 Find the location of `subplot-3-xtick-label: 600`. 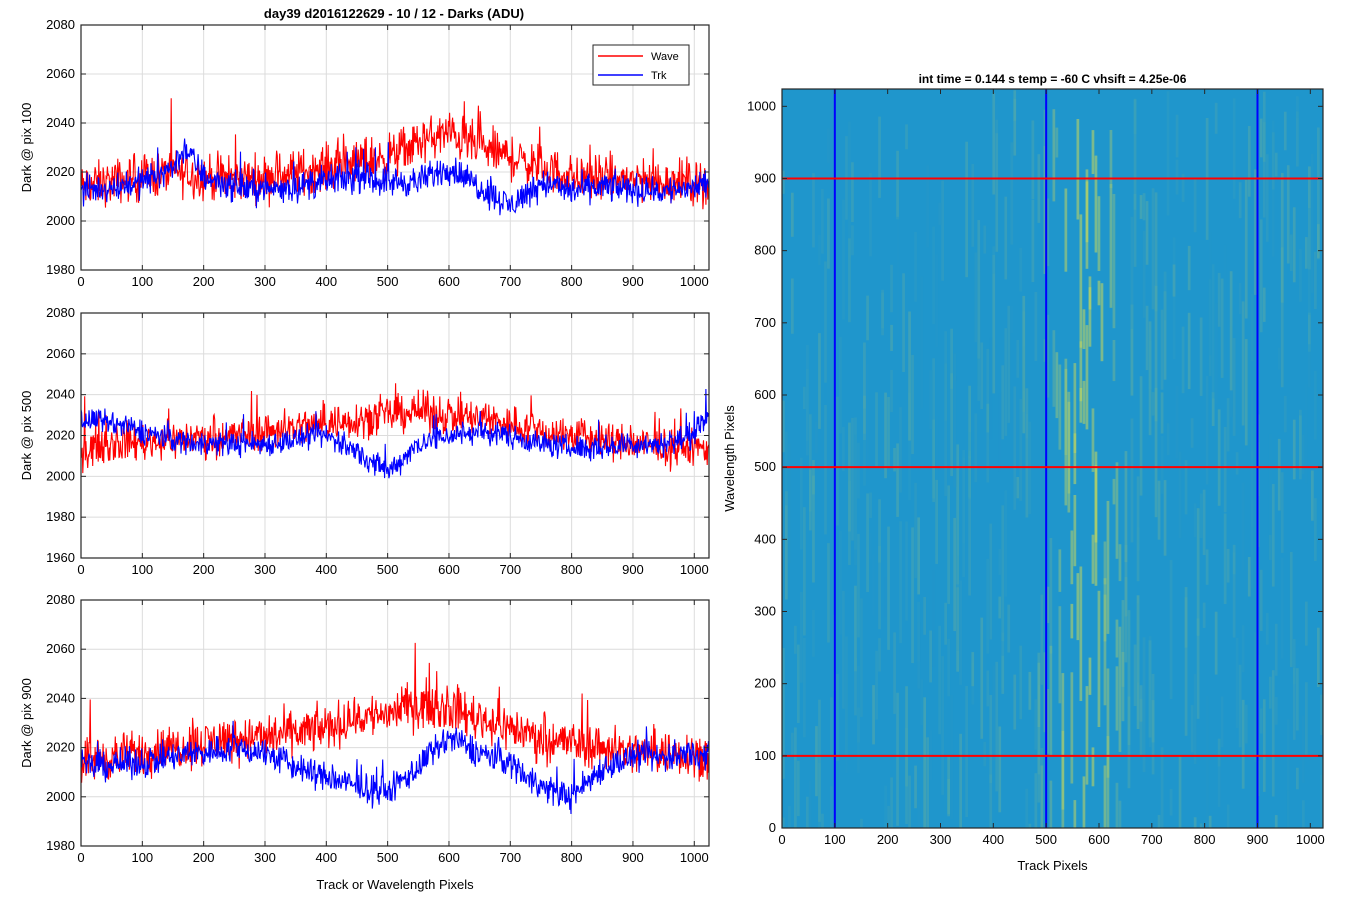

subplot-3-xtick-label: 600 is located at coordinates (449, 857).